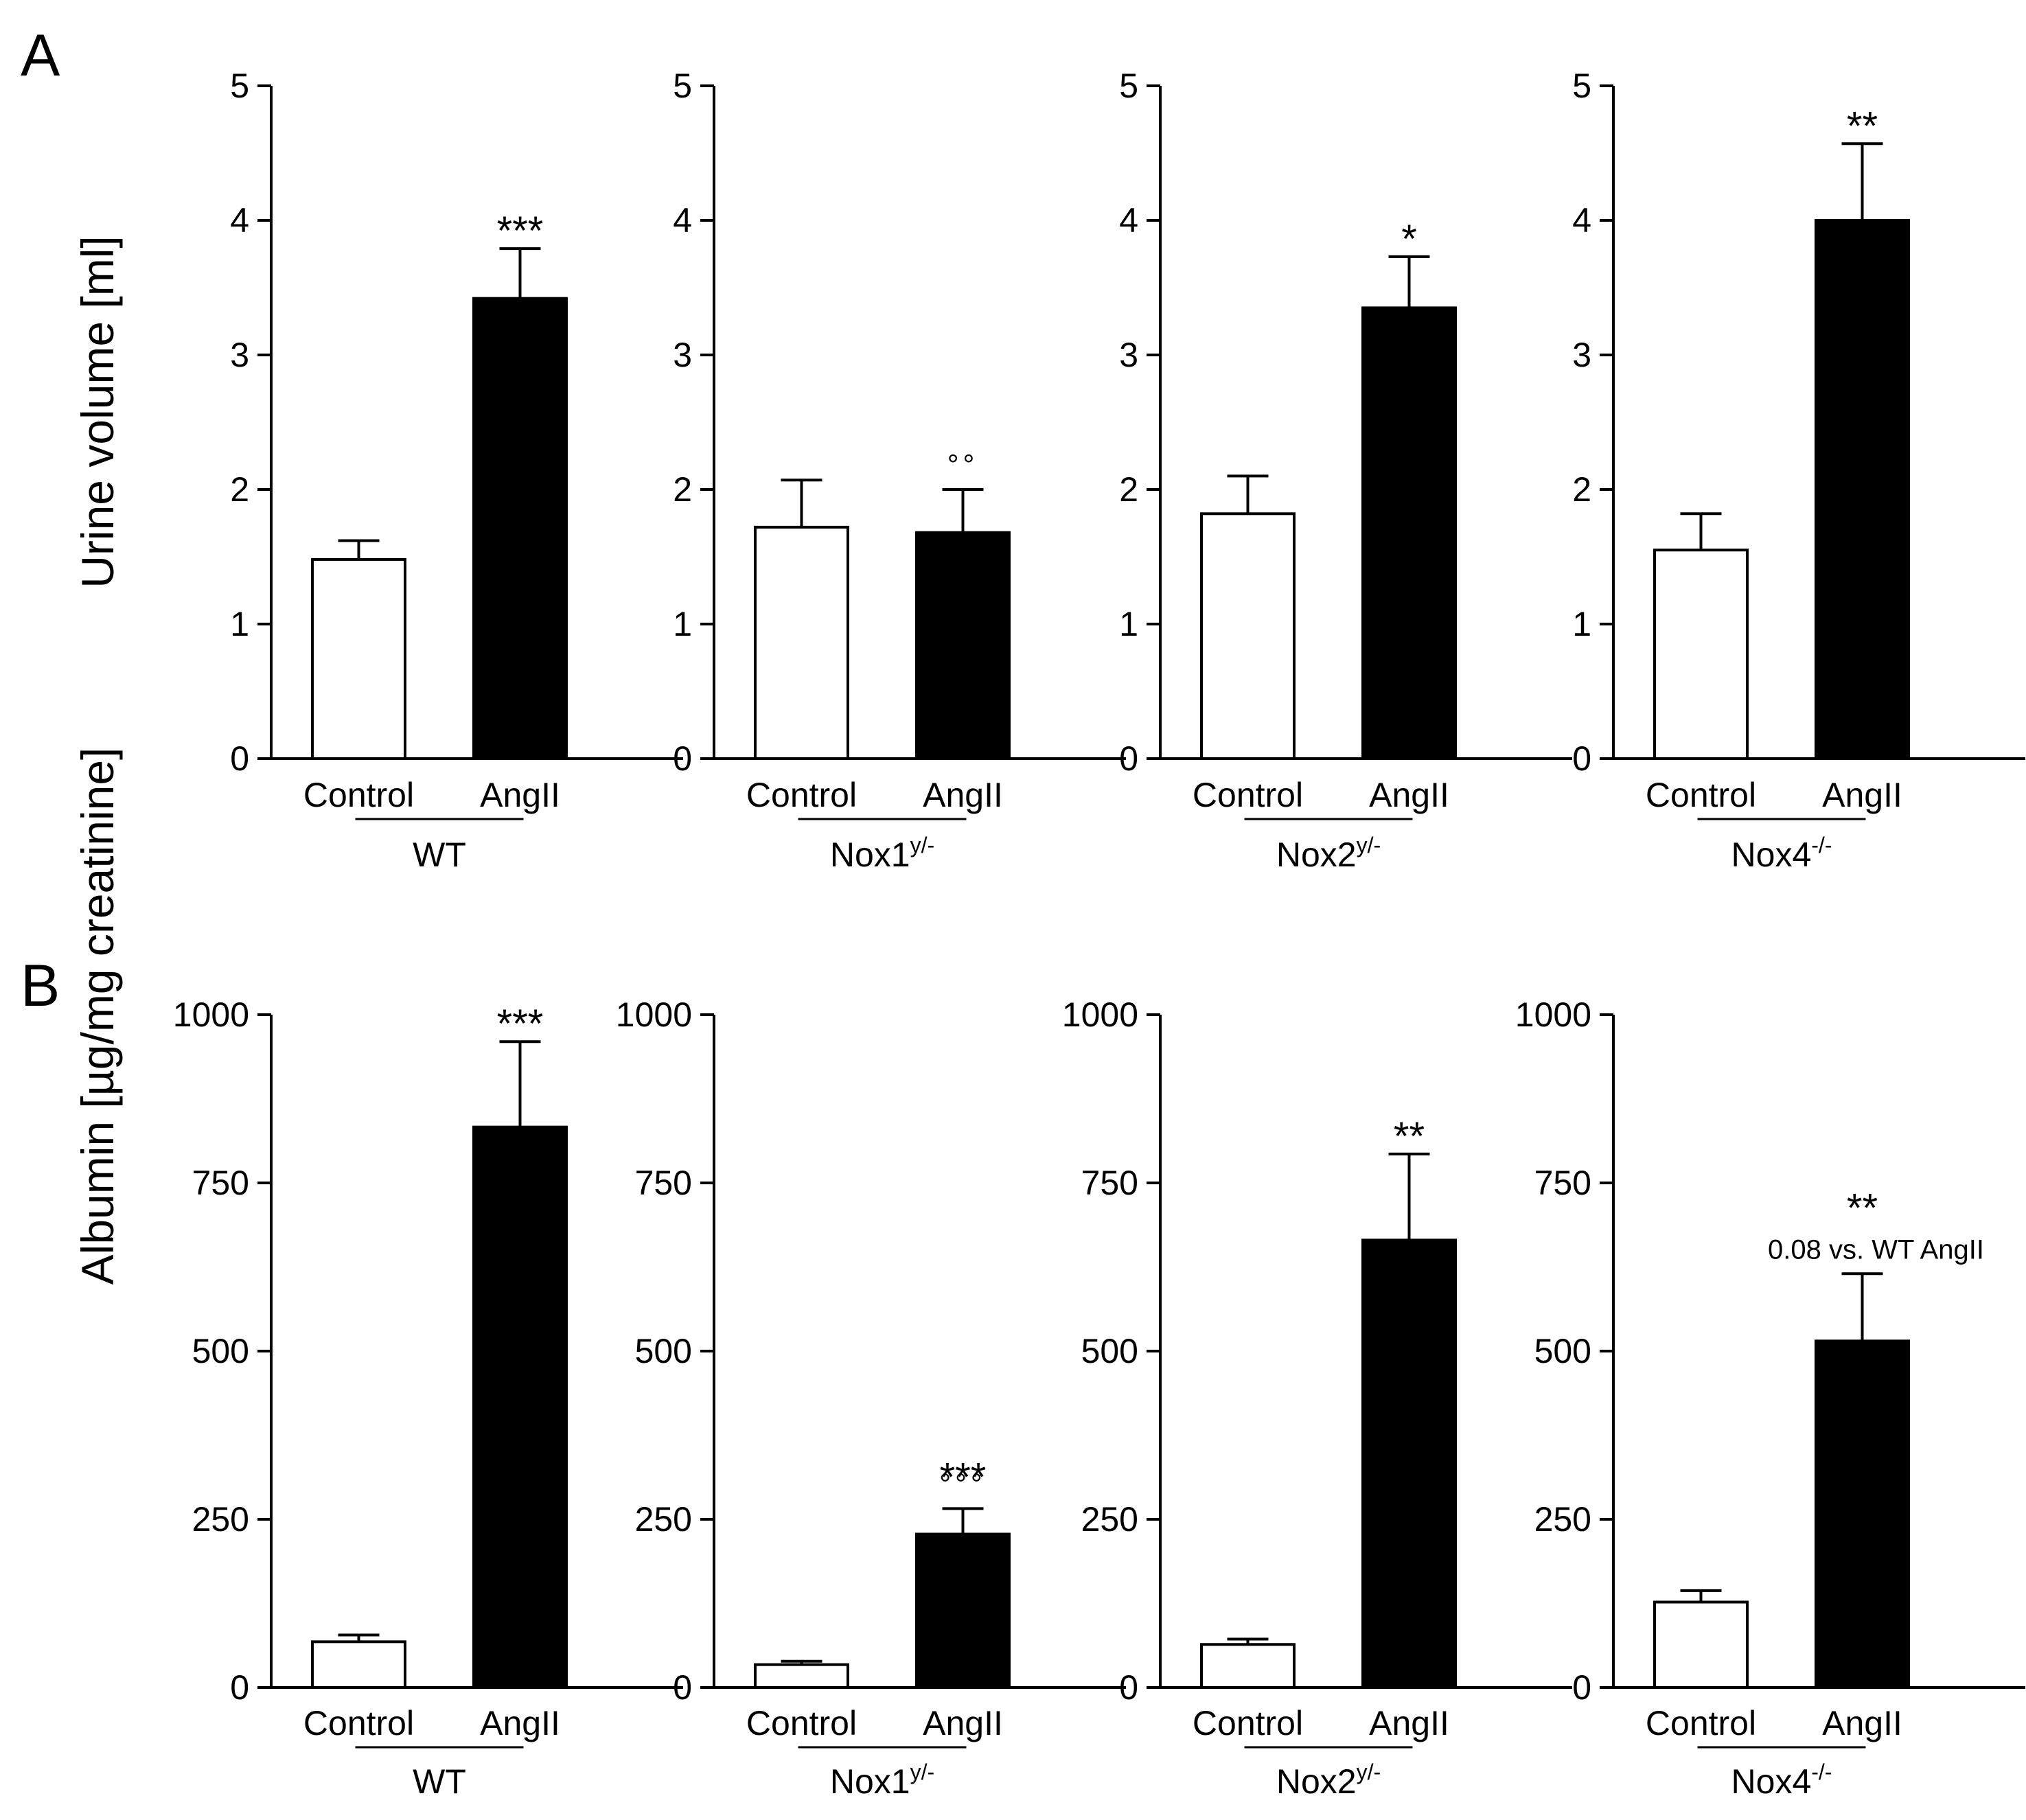 The height and width of the screenshot is (1820, 2026). What do you see at coordinates (1798, 470) in the screenshot?
I see `chart-panel-a-nox4: 0 1 2 3 4 5 Control AngII Nox4-/- **` at bounding box center [1798, 470].